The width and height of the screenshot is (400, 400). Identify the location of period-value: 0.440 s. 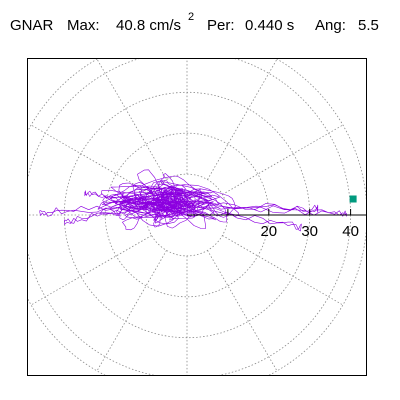
(270, 25).